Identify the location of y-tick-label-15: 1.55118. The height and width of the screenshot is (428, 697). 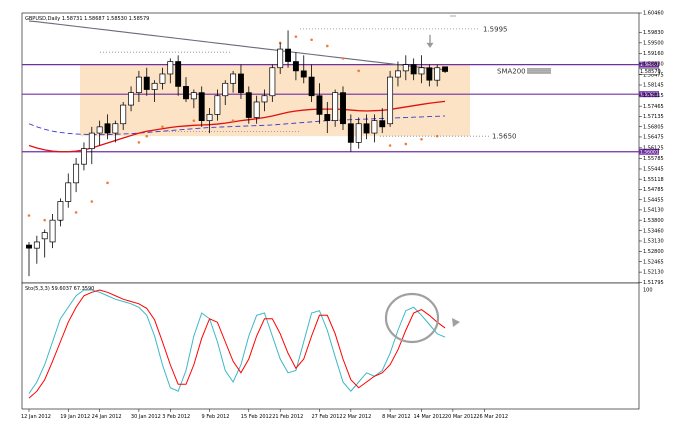
(653, 180).